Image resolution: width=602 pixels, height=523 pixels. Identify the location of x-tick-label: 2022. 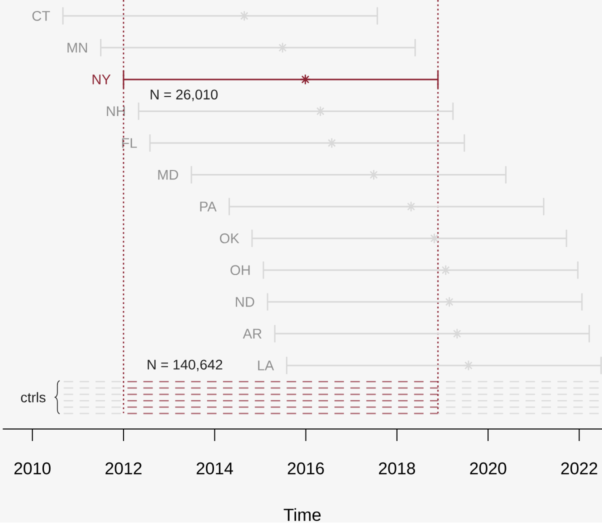
(579, 468).